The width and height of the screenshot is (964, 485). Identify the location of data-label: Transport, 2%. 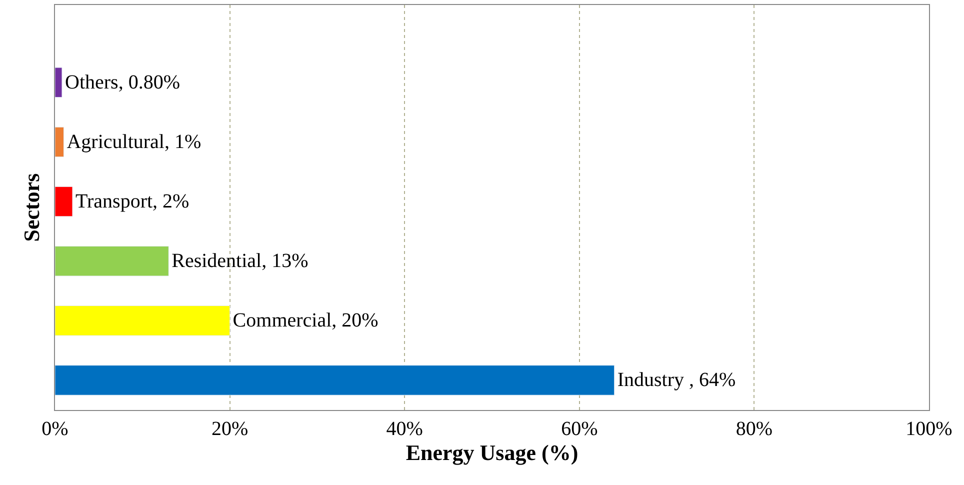
(132, 201).